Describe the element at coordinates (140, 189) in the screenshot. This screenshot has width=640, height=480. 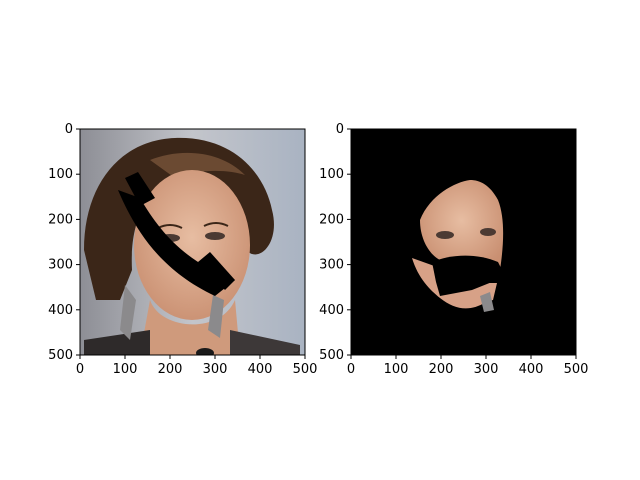
I see `occluder-tab-top` at that location.